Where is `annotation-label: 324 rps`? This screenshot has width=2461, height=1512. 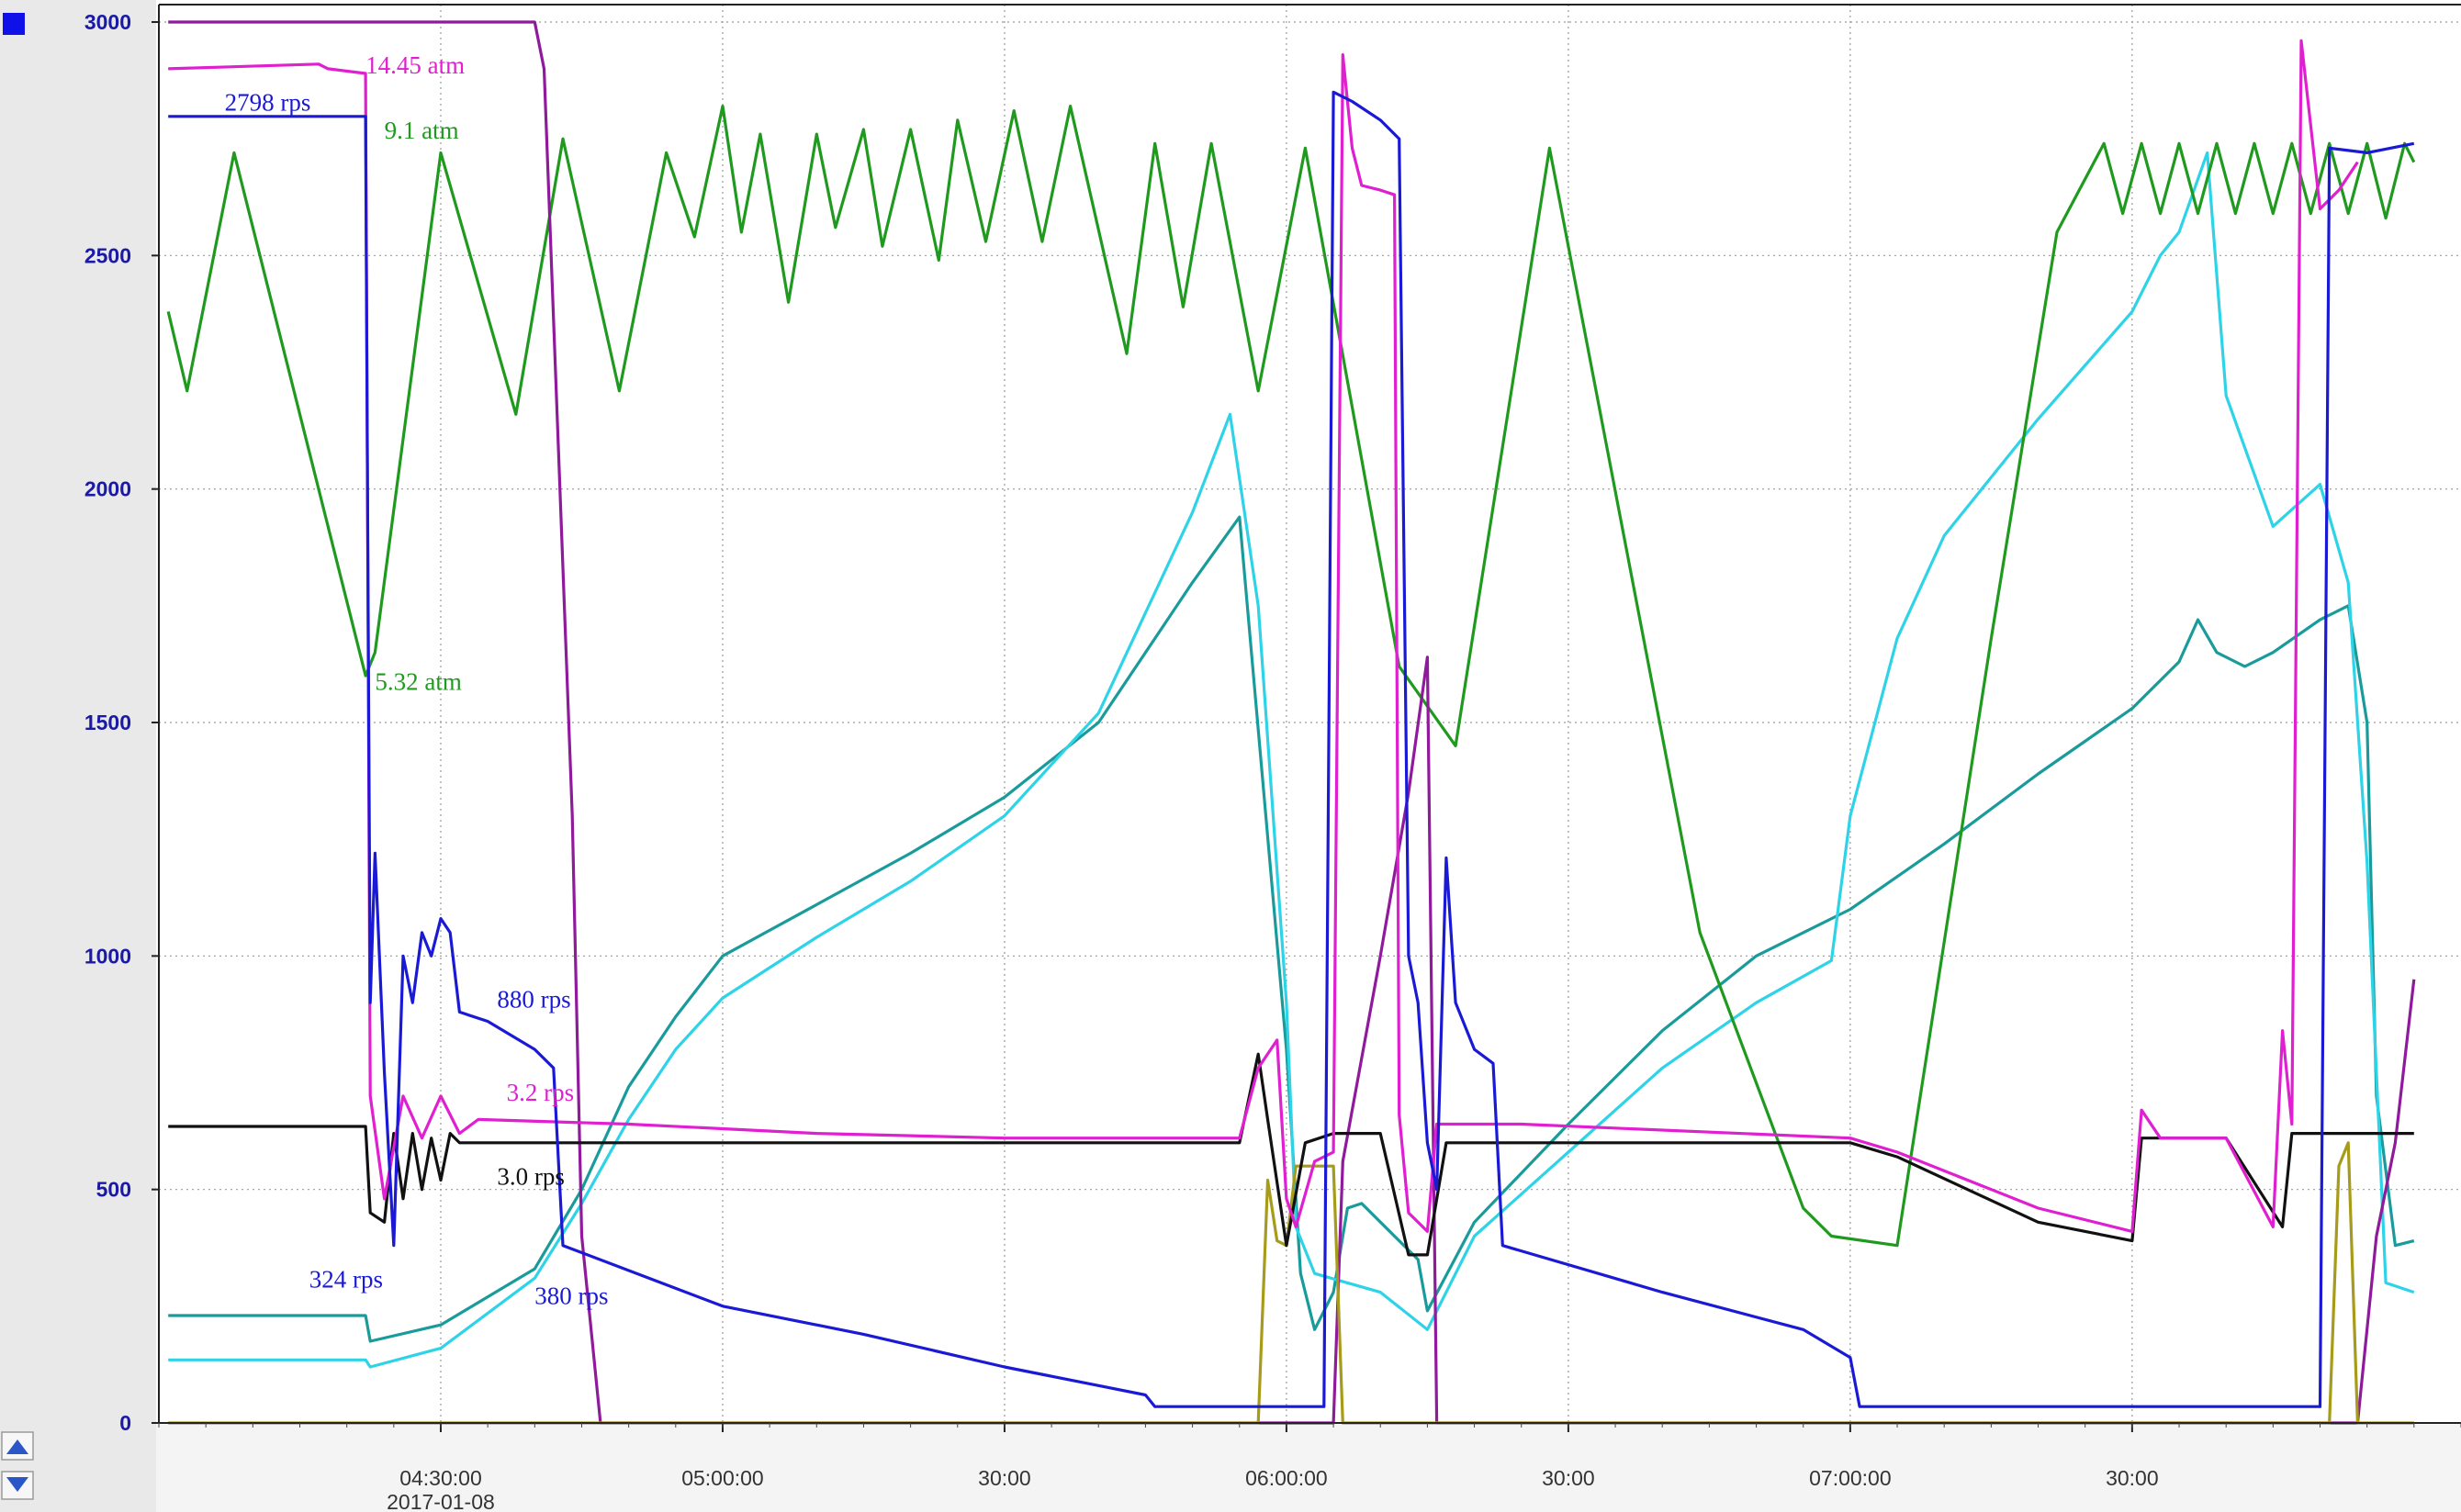
annotation-label: 324 rps is located at coordinates (346, 1279).